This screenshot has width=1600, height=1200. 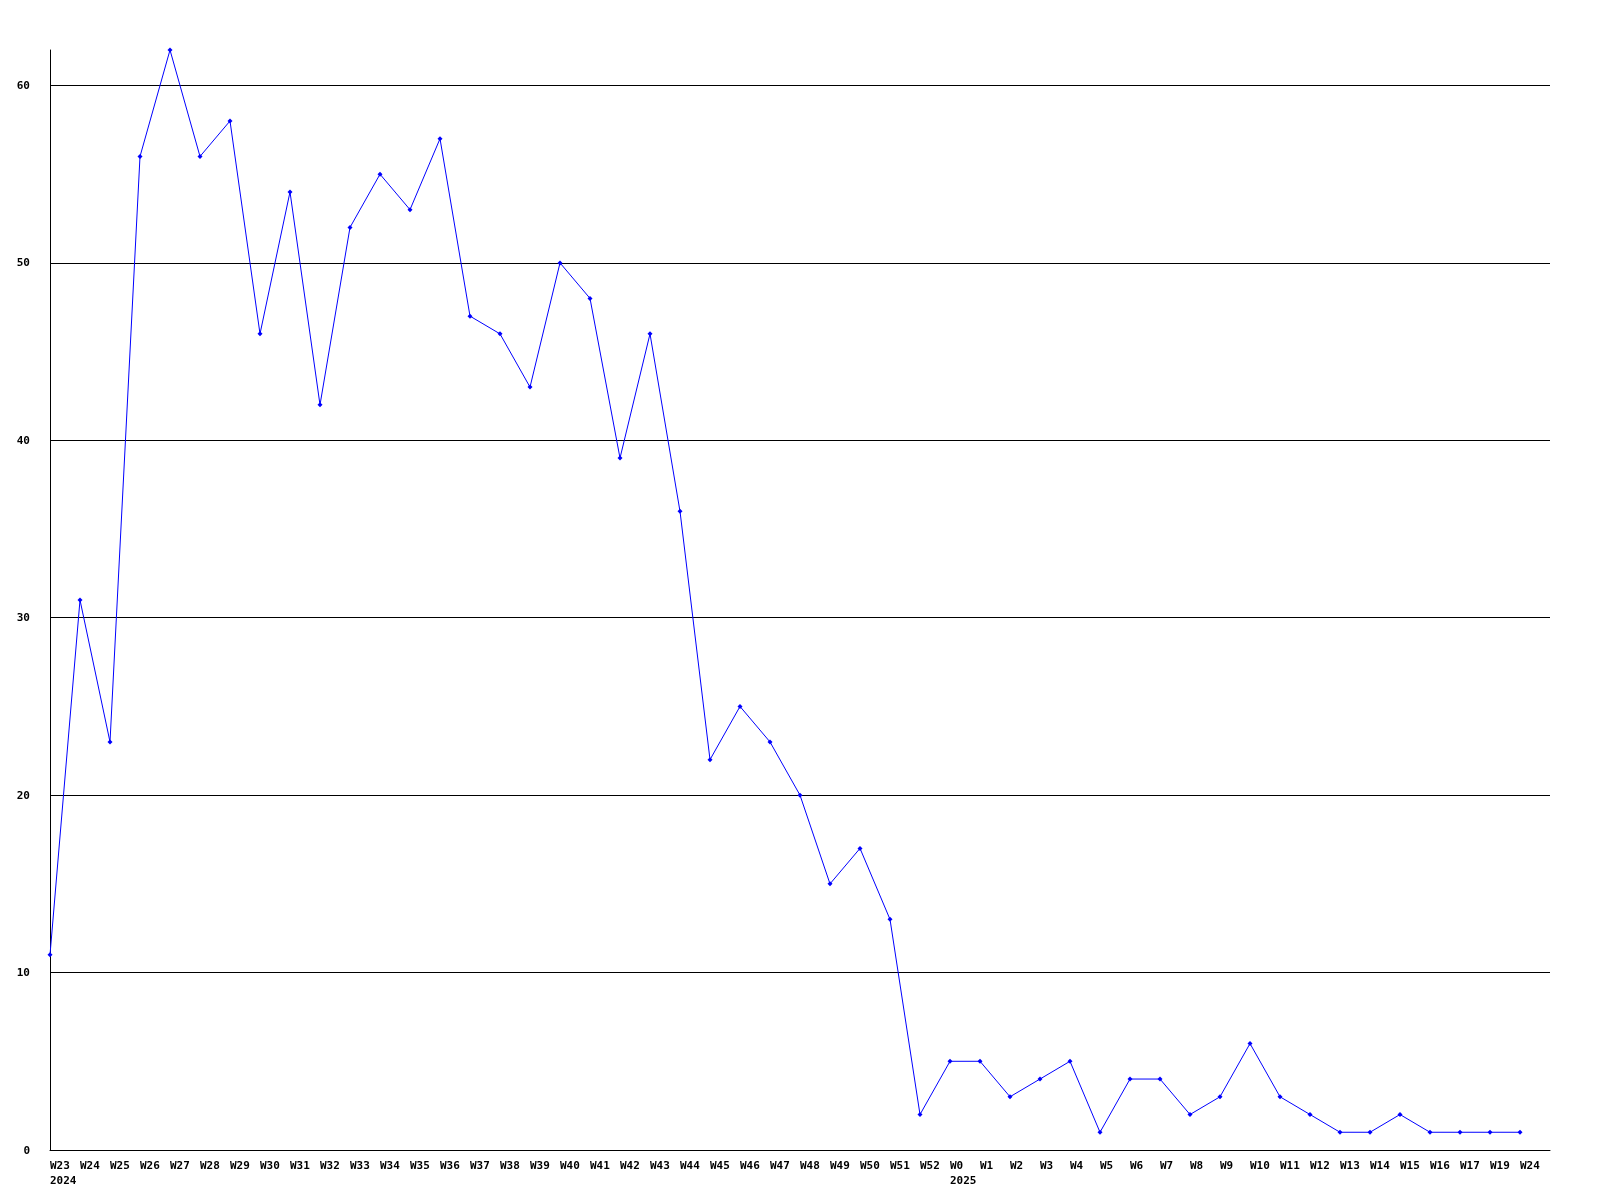 What do you see at coordinates (900, 1165) in the screenshot?
I see `x-tick-label: W51` at bounding box center [900, 1165].